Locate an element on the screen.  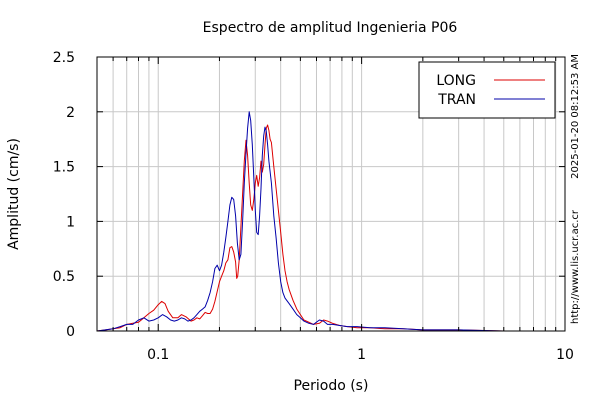
timestamp-annotation: 2025-01-20 08:12:53 AM is located at coordinates (575, 116).